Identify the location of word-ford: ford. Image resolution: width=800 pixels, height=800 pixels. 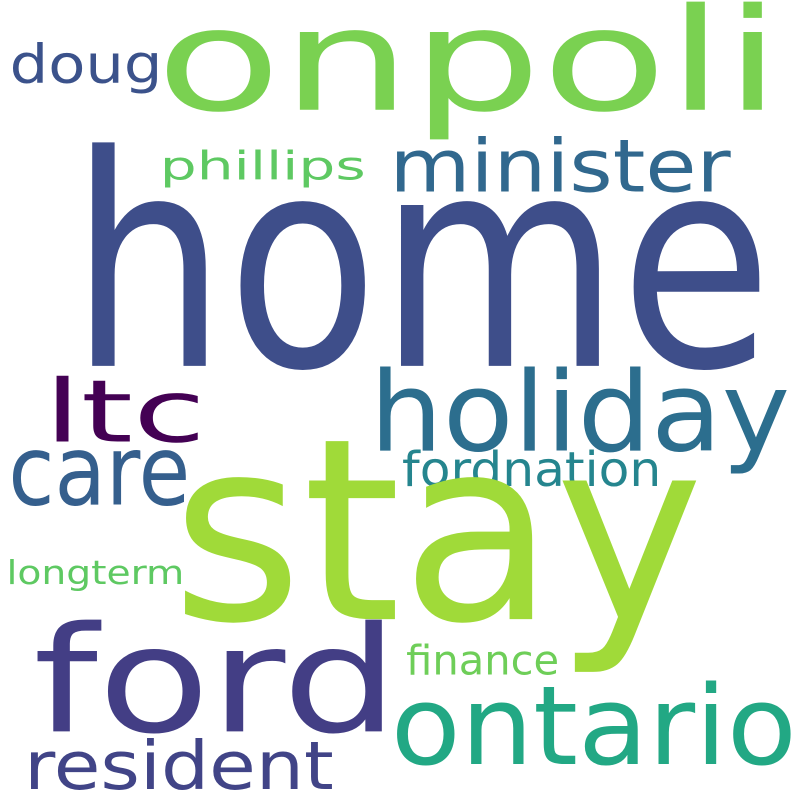
(216, 681).